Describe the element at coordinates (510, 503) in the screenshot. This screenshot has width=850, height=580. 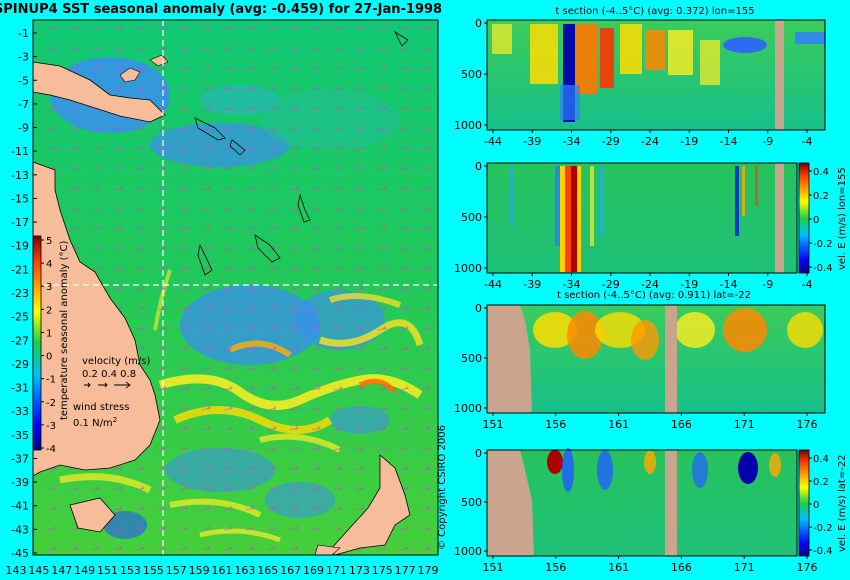
I see `vel-section-lat-land` at that location.